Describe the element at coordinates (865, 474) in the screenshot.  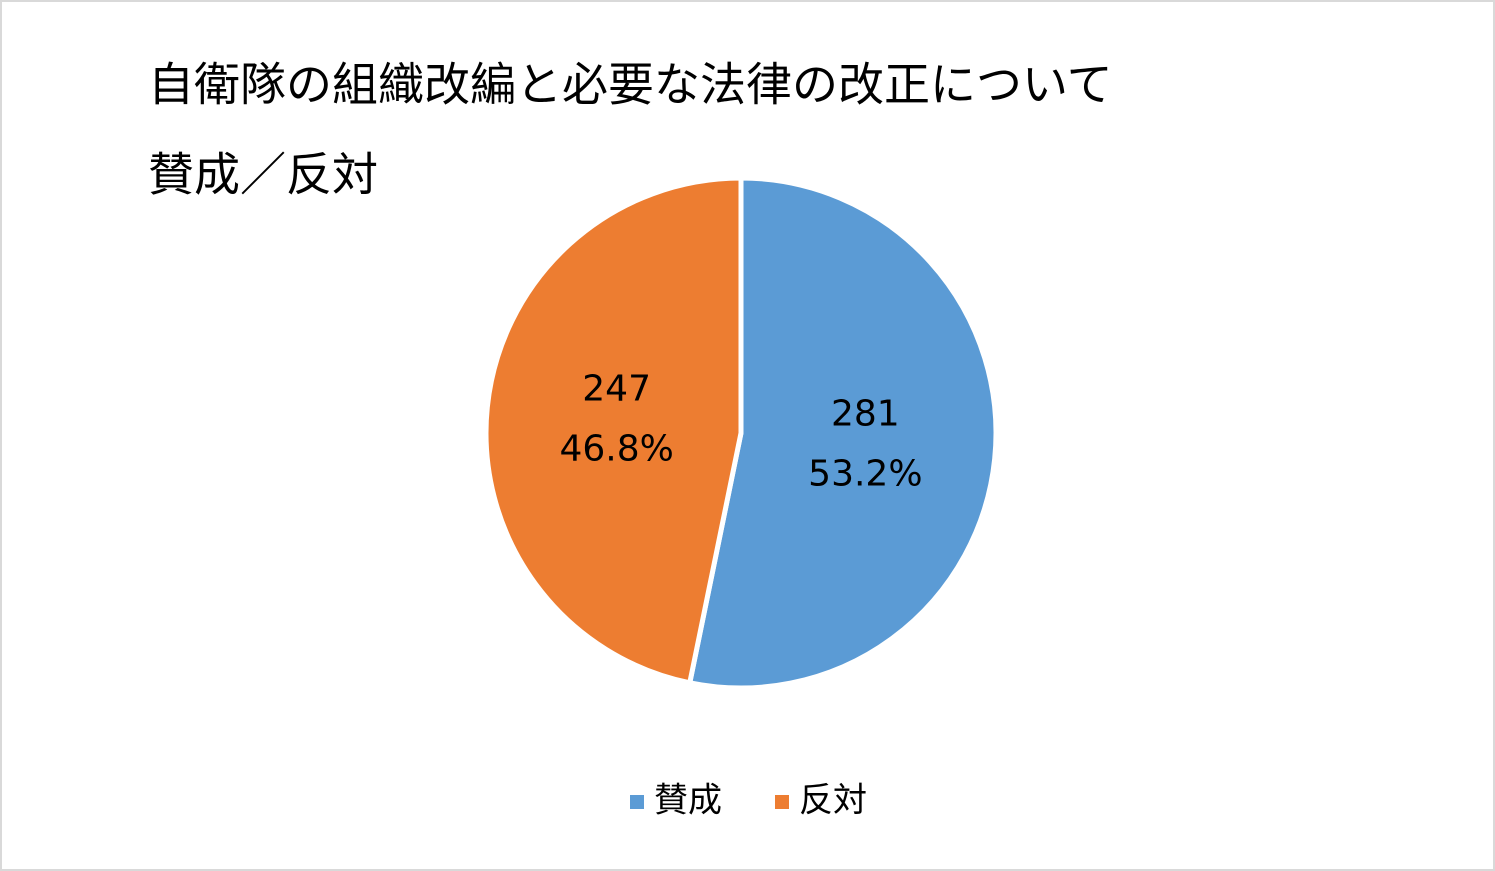
I see `percentage-label: 53.2%` at that location.